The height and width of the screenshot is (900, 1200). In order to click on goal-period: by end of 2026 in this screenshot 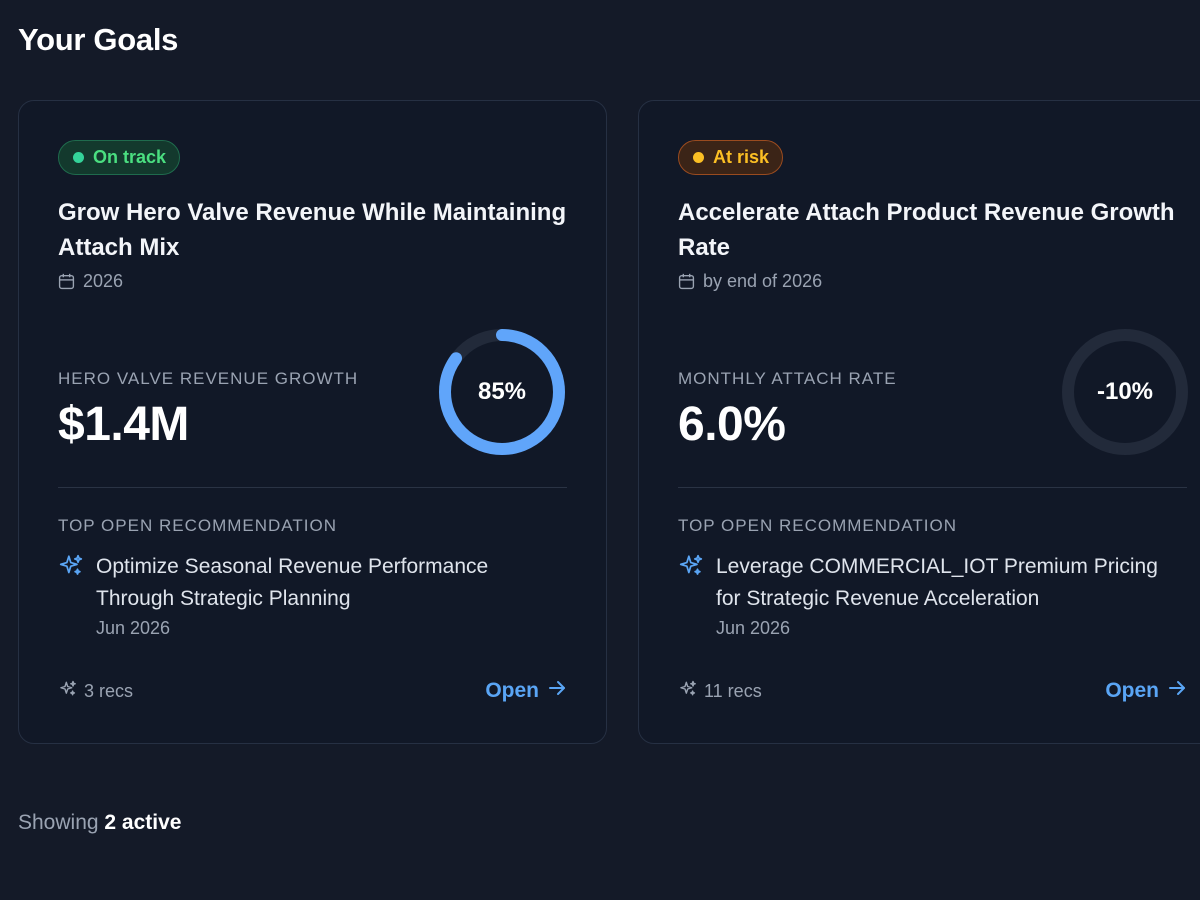, I will do `click(750, 281)`.